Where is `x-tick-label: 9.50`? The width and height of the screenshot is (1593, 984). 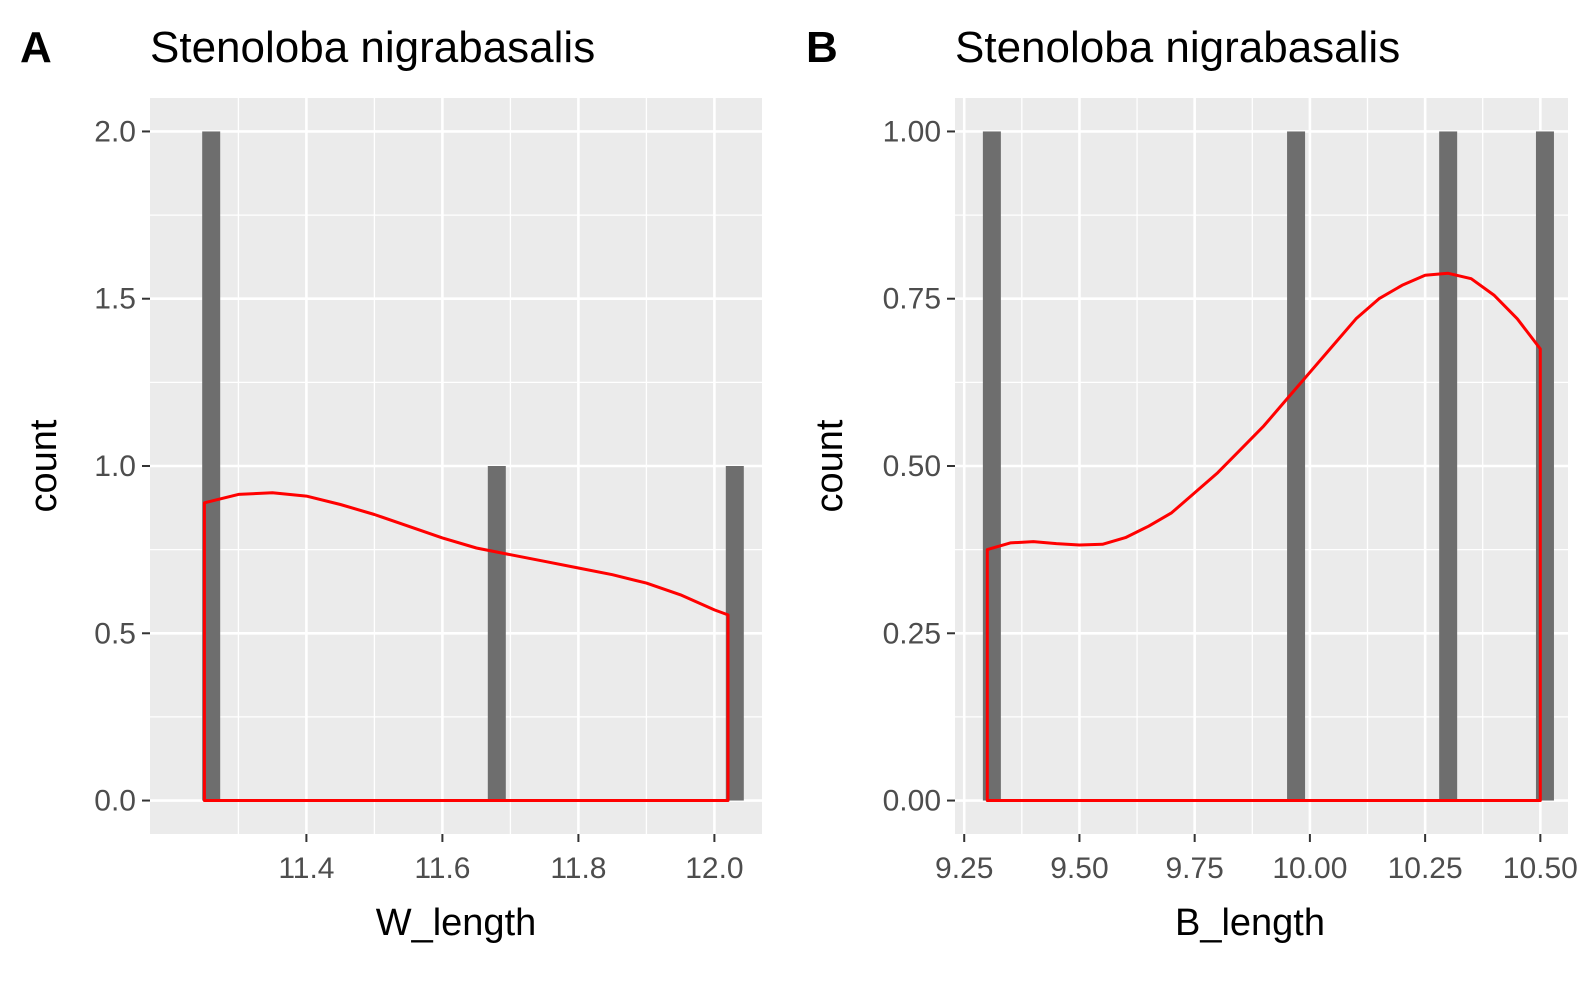 x-tick-label: 9.50 is located at coordinates (1079, 868).